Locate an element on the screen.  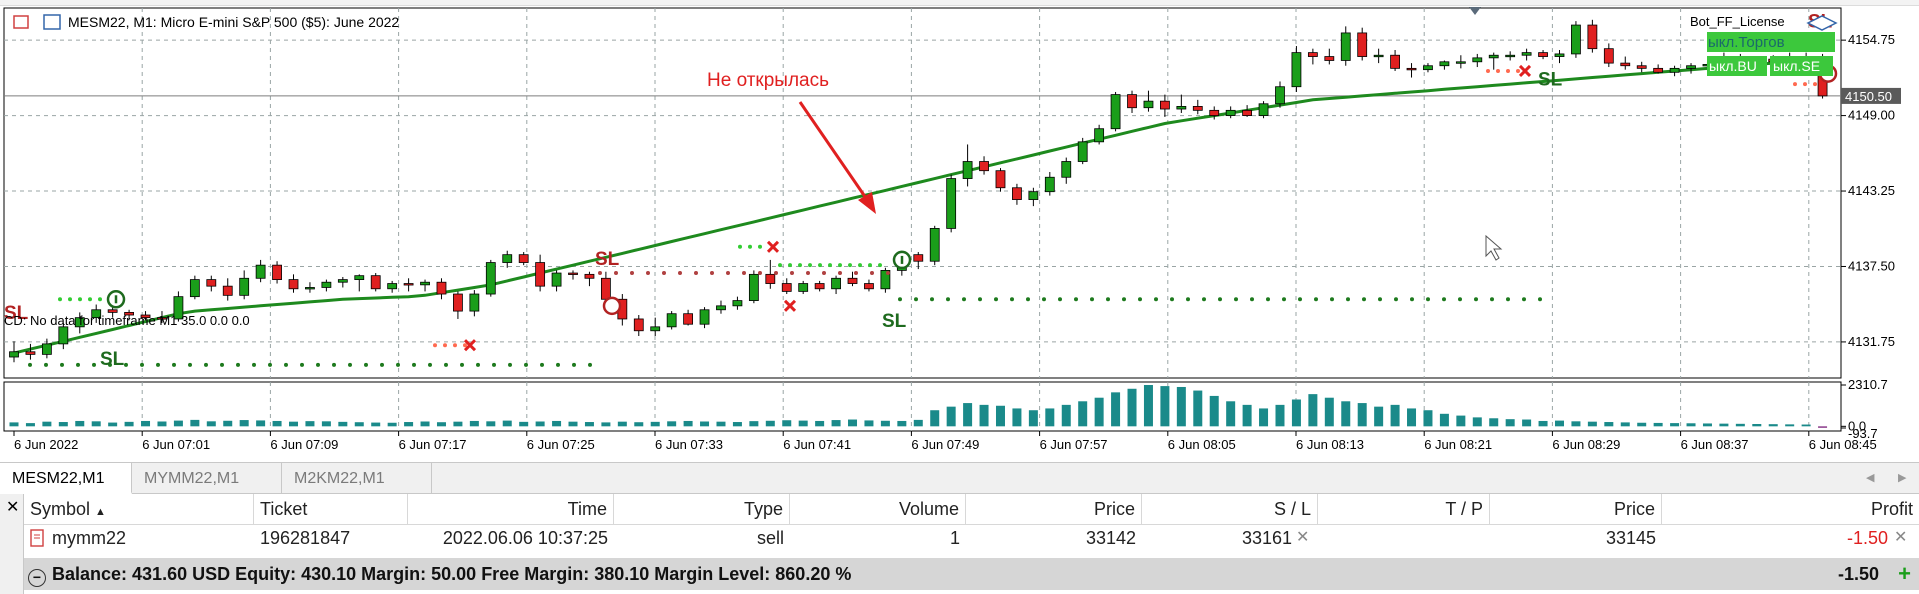
panel-button-trade is located at coordinates (1771, 42).